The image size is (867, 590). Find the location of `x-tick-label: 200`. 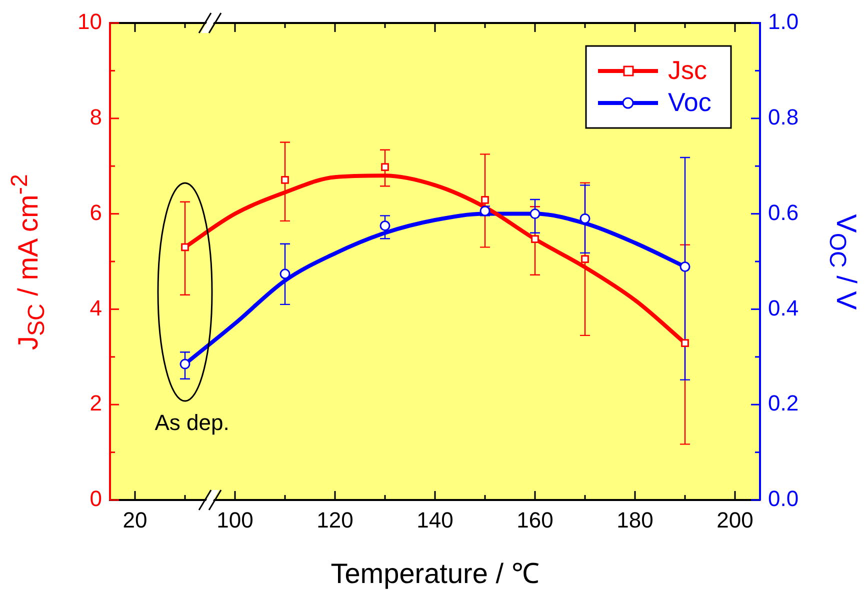

x-tick-label: 200 is located at coordinates (735, 519).